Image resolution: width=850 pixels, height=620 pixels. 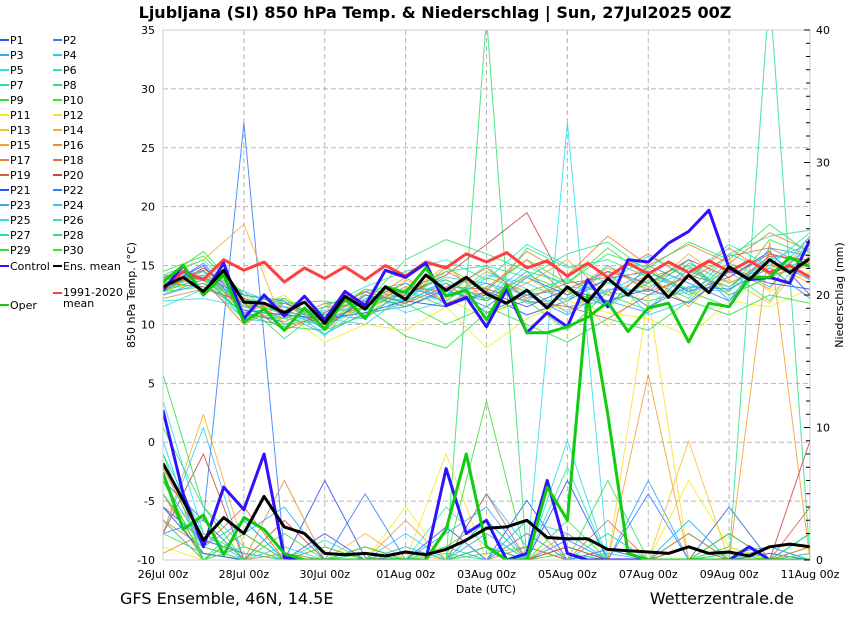 What do you see at coordinates (405, 574) in the screenshot?
I see `x-tick-label: 01Aug 00z` at bounding box center [405, 574].